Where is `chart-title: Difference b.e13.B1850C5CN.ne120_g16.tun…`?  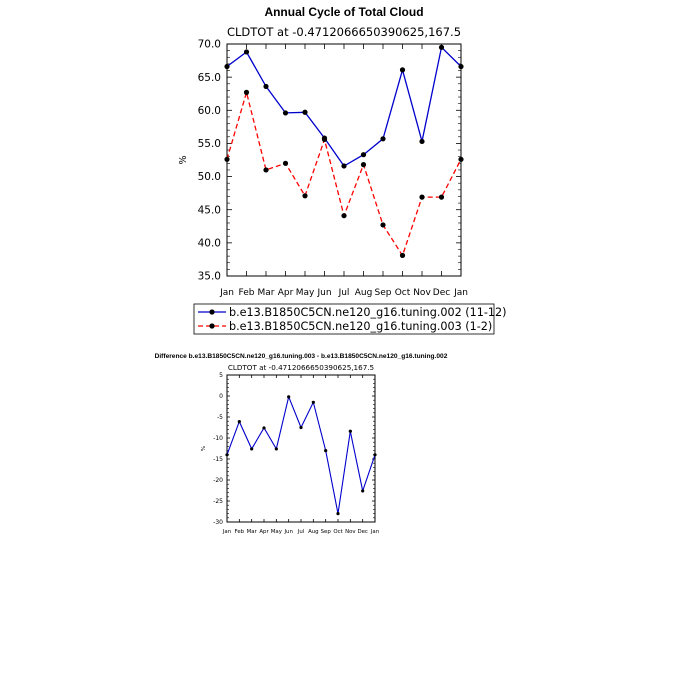 chart-title: Difference b.e13.B1850C5CN.ne120_g16.tun… is located at coordinates (301, 356).